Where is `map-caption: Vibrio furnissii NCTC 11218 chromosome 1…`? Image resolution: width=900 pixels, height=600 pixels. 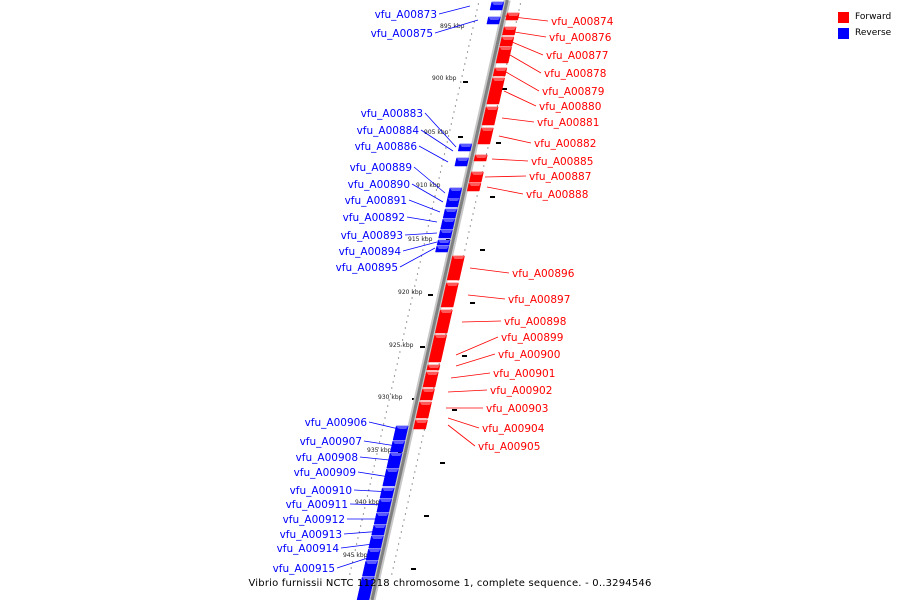 map-caption: Vibrio furnissii NCTC 11218 chromosome 1… is located at coordinates (450, 583).